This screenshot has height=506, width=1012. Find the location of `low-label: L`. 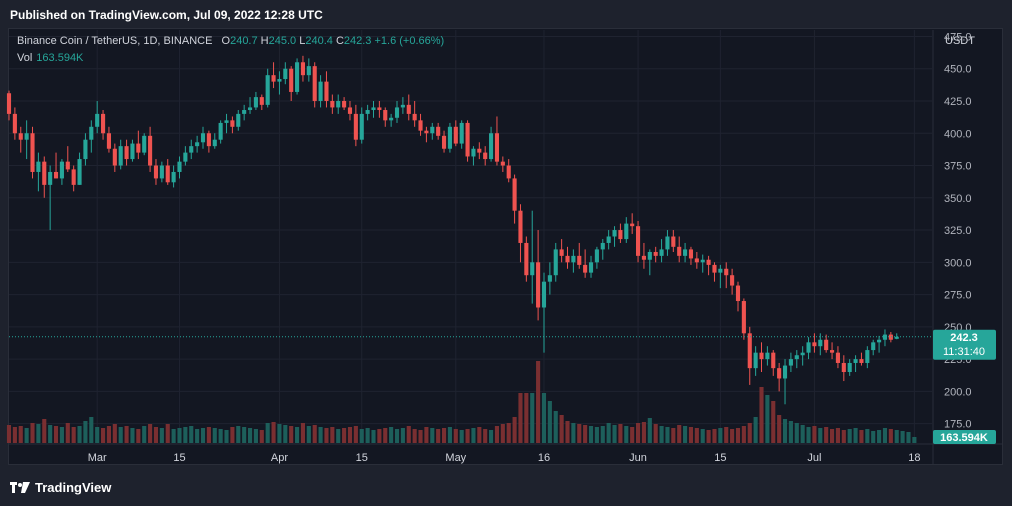

low-label: L is located at coordinates (302, 41).